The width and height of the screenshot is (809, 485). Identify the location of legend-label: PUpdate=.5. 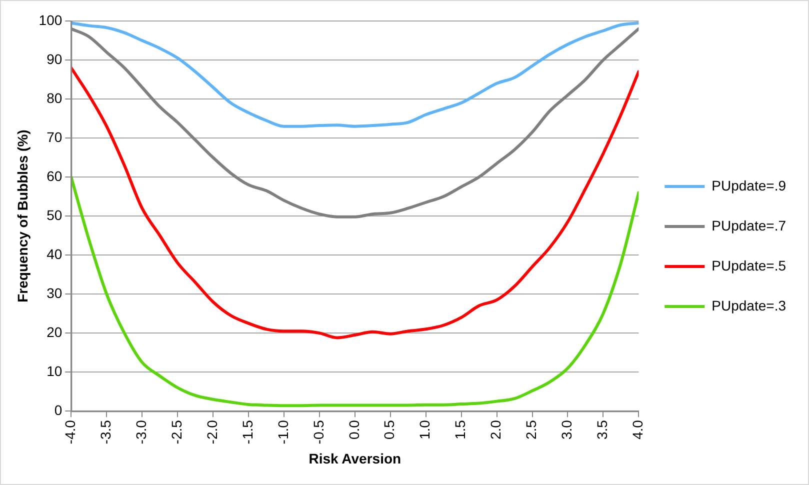
(749, 265).